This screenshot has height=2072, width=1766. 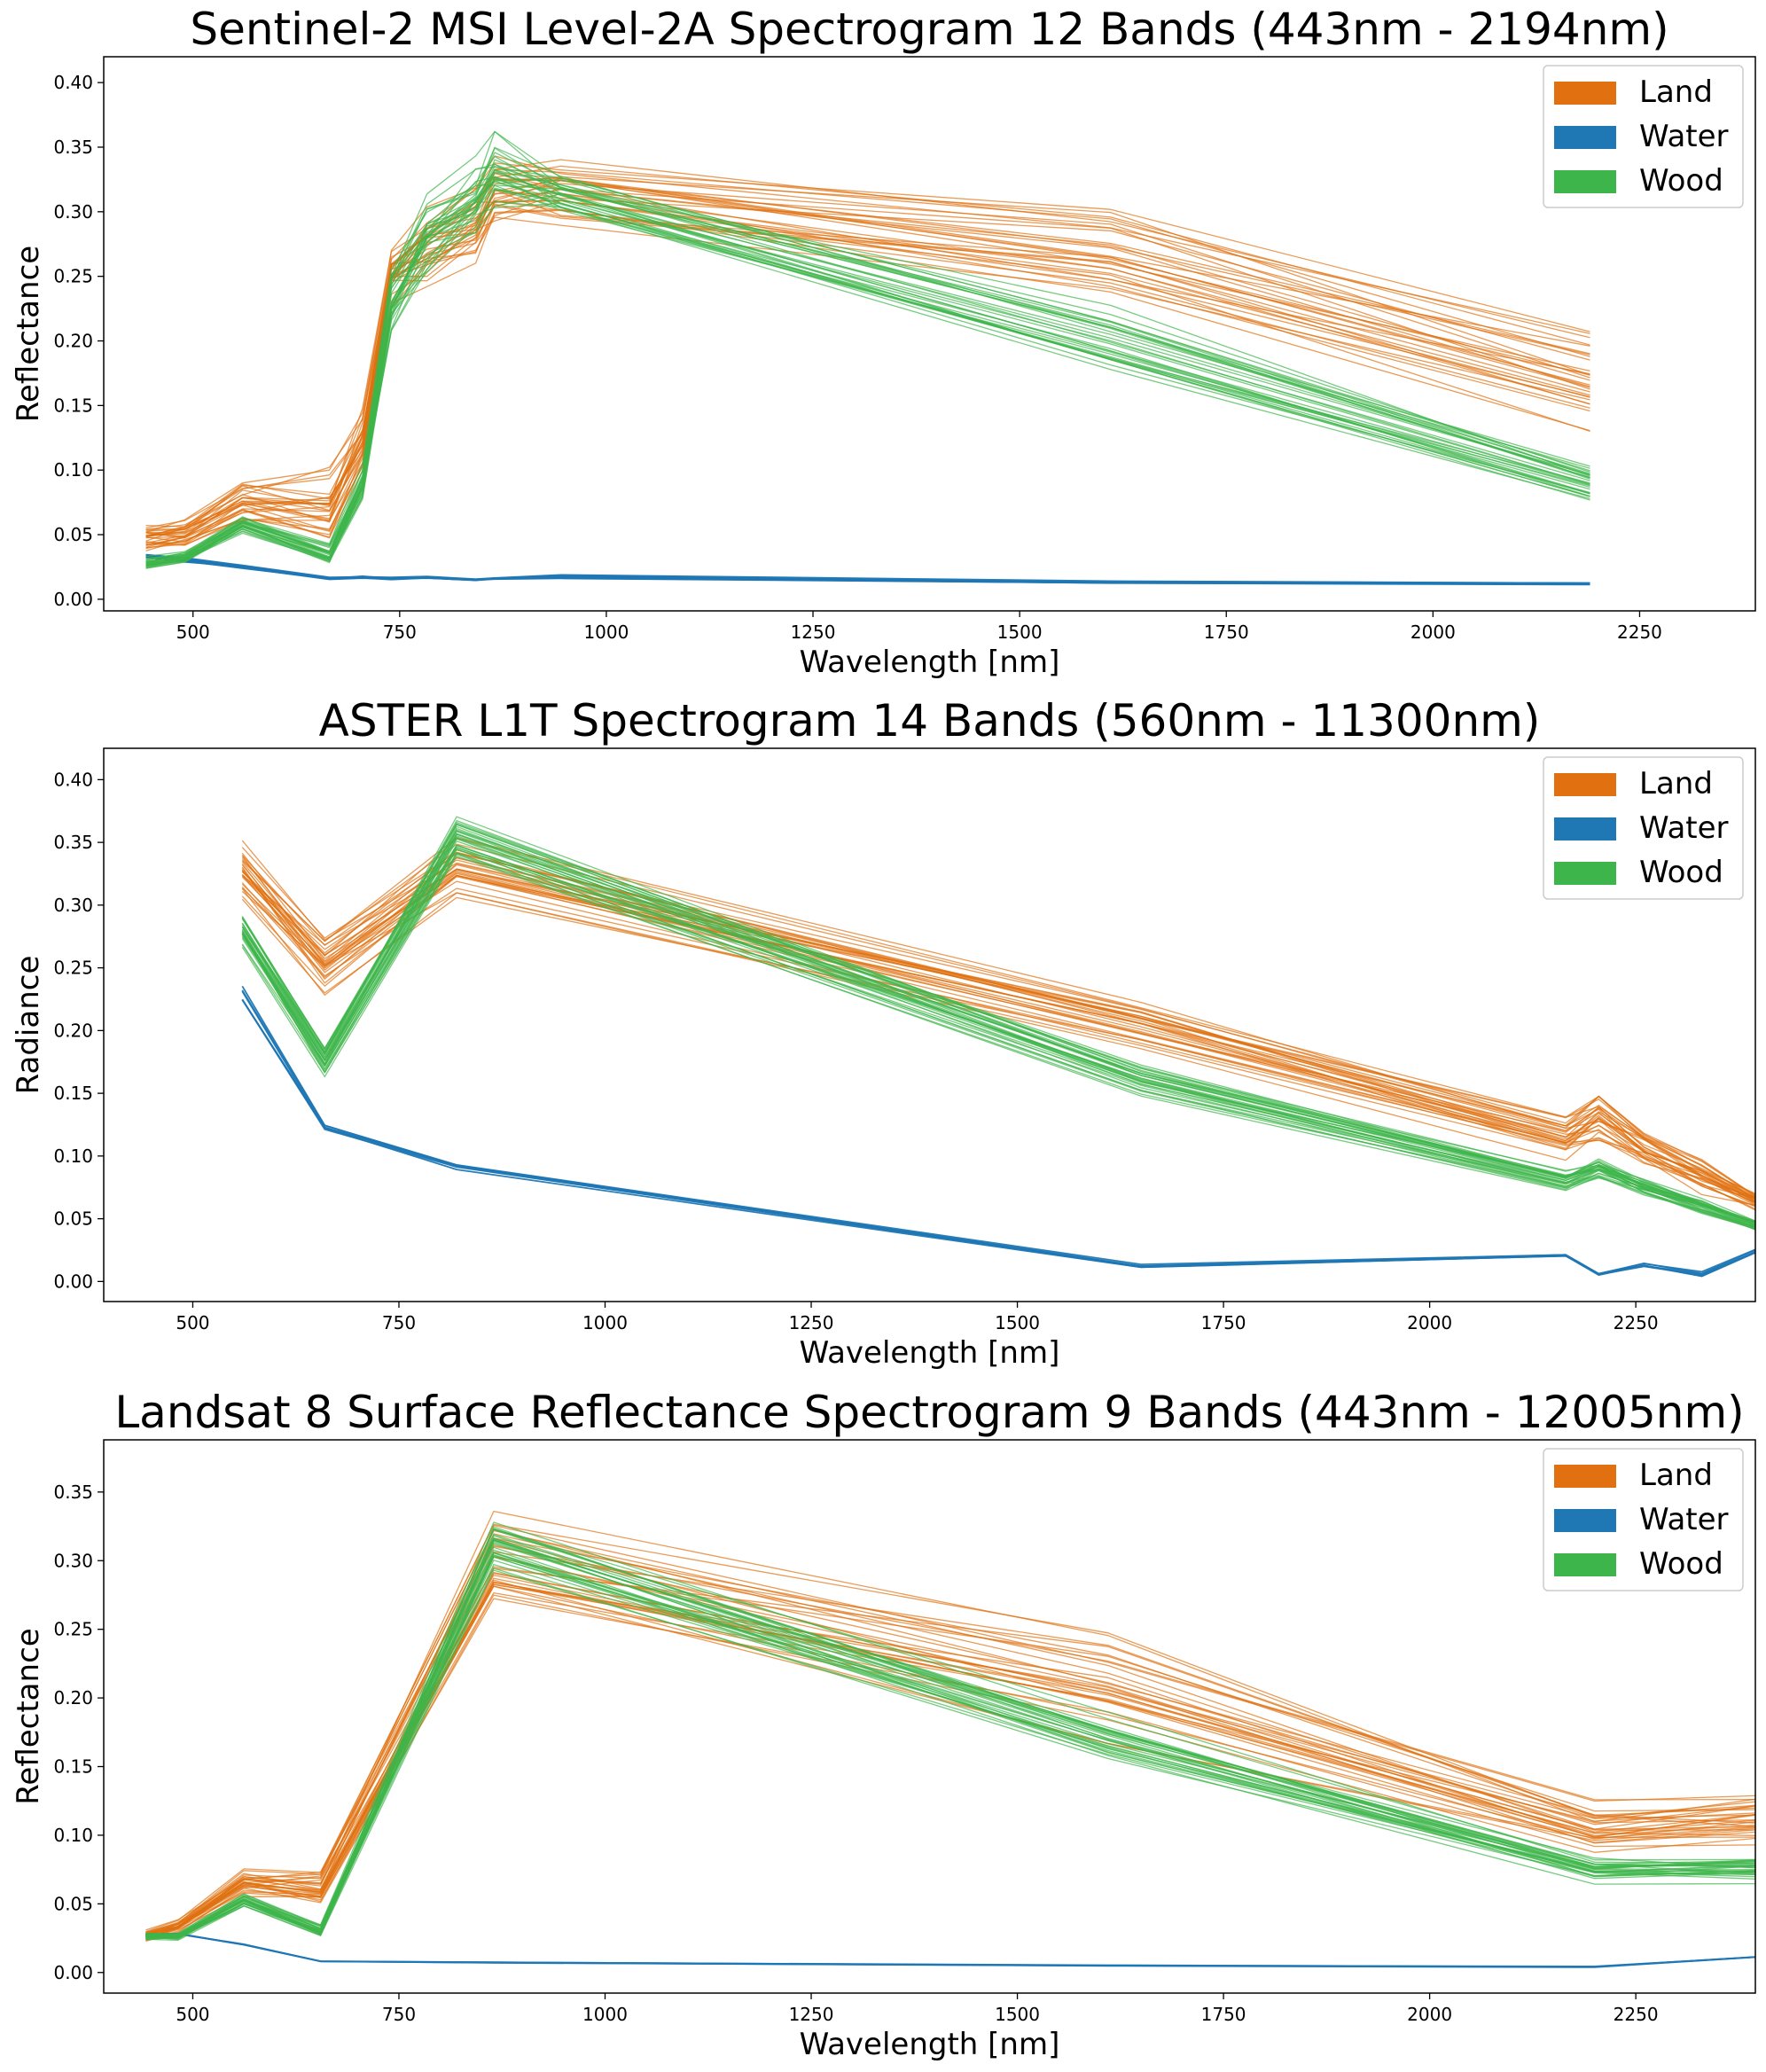 I want to click on legend-label-water: Water, so click(x=1684, y=1519).